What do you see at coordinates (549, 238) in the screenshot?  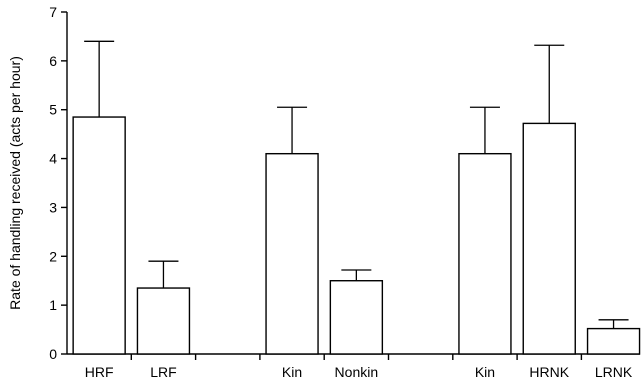 I see `bar-hrnk` at bounding box center [549, 238].